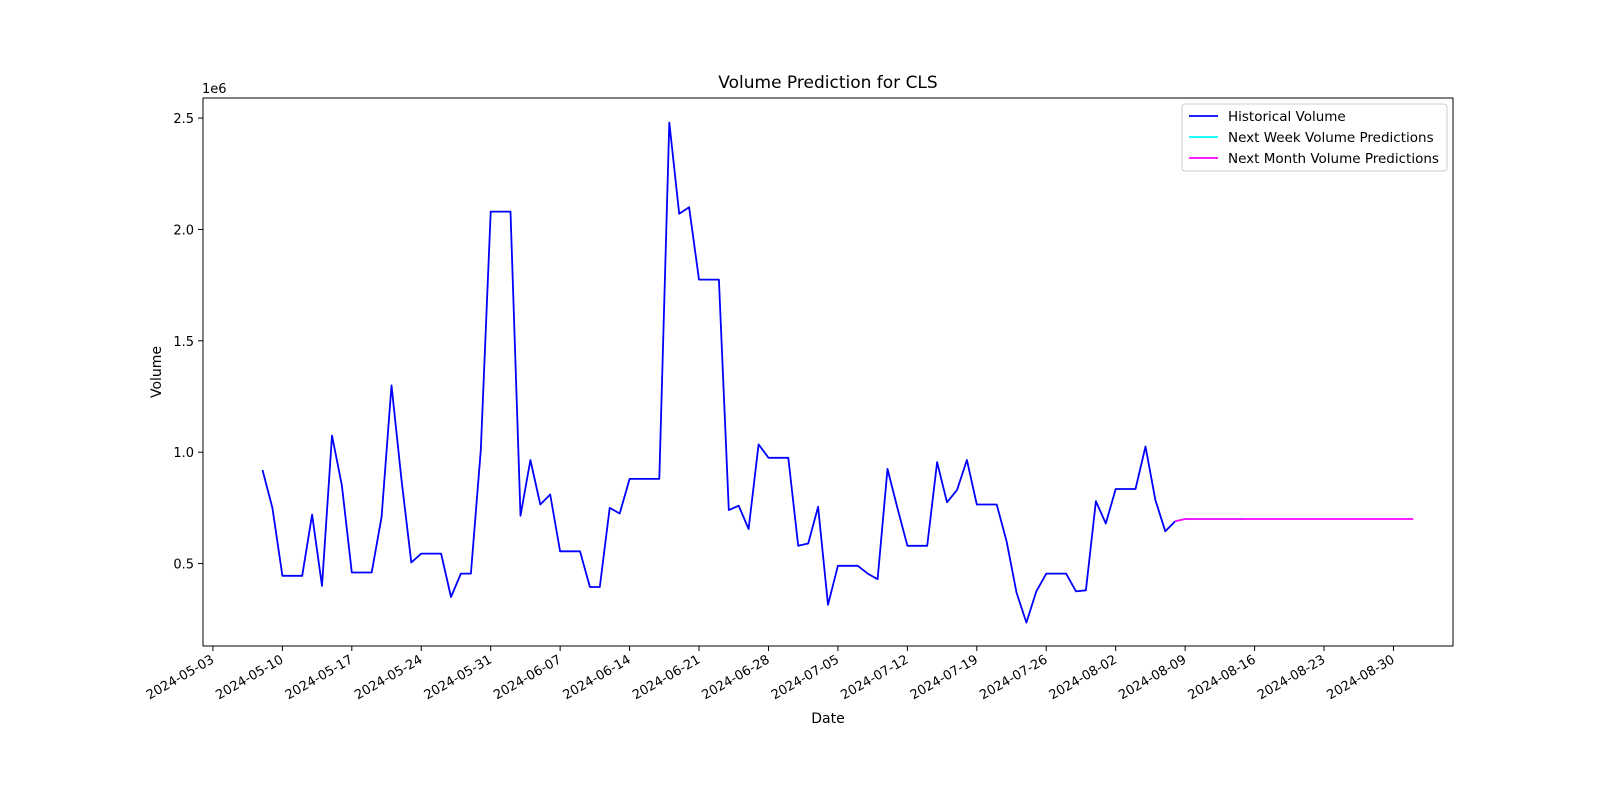  Describe the element at coordinates (183, 565) in the screenshot. I see `y-tick-label: 0.5` at that location.